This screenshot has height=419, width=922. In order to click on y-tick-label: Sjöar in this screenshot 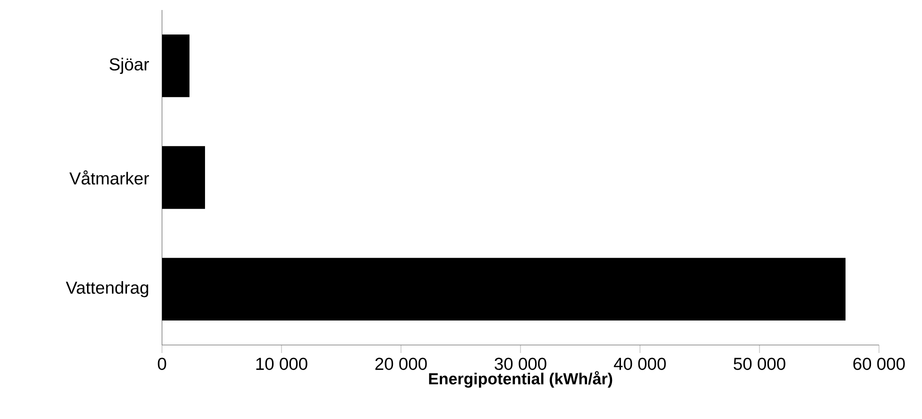, I will do `click(129, 66)`.